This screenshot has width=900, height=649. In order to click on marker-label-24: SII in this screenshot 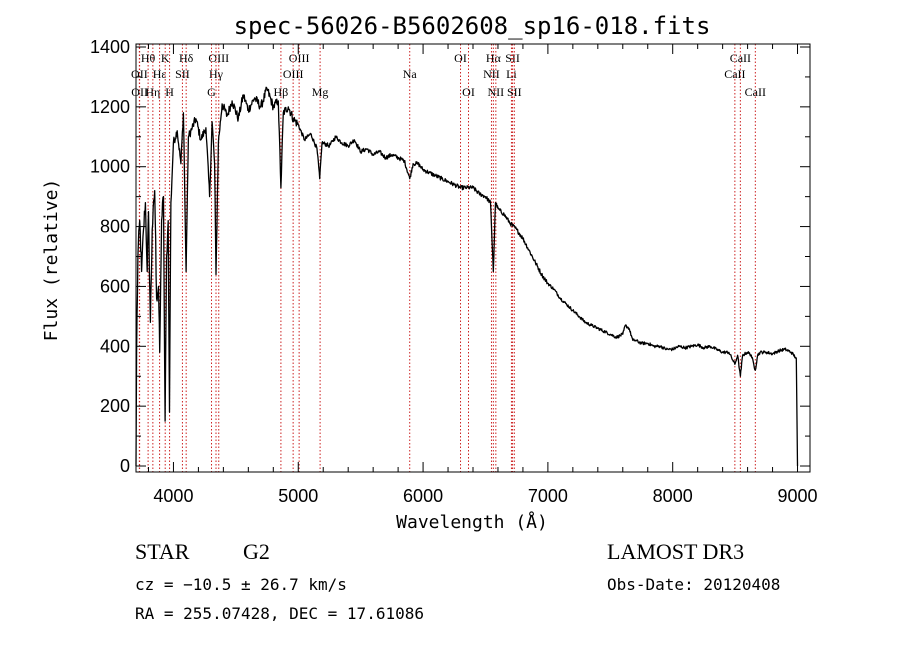, I will do `click(514, 92)`.